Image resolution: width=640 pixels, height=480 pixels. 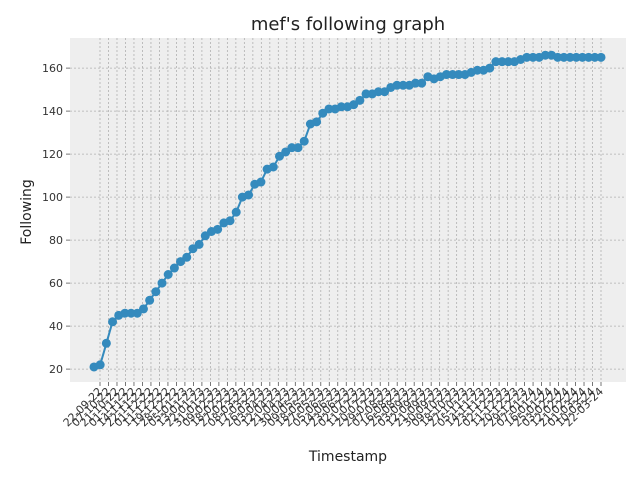 I want to click on y-tick-label: 40, so click(x=56, y=326).